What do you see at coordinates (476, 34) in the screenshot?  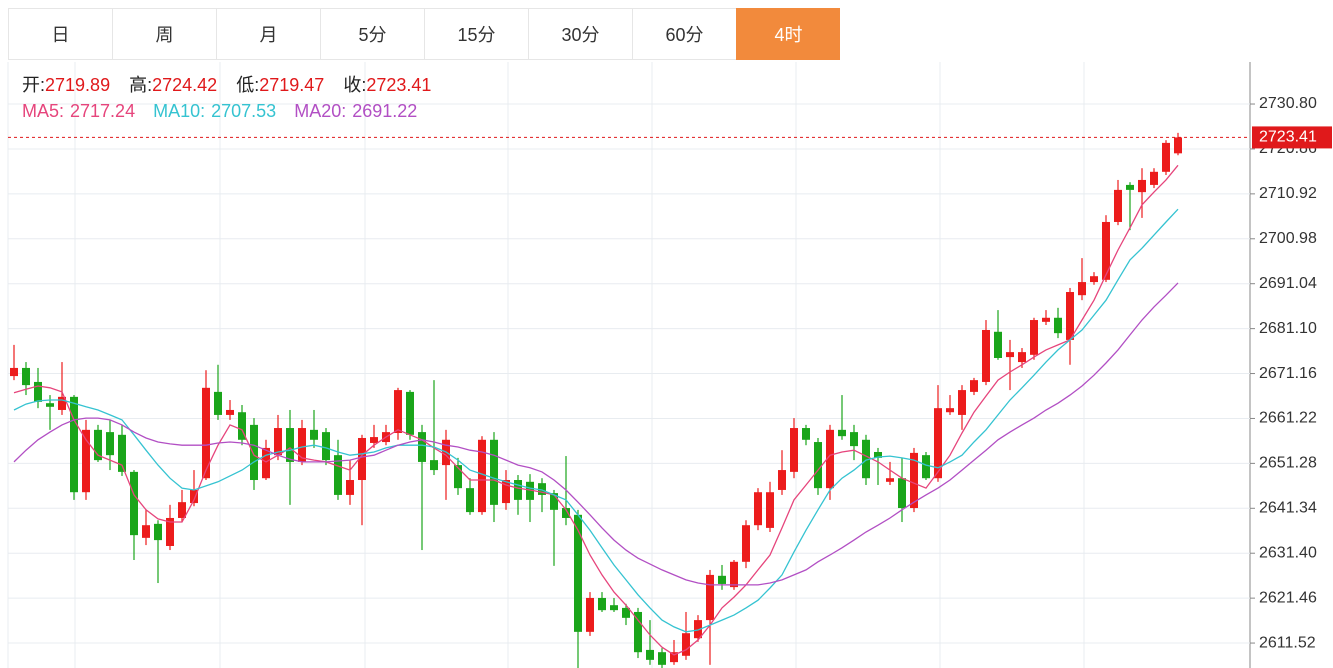 I see `tab: 15分` at bounding box center [476, 34].